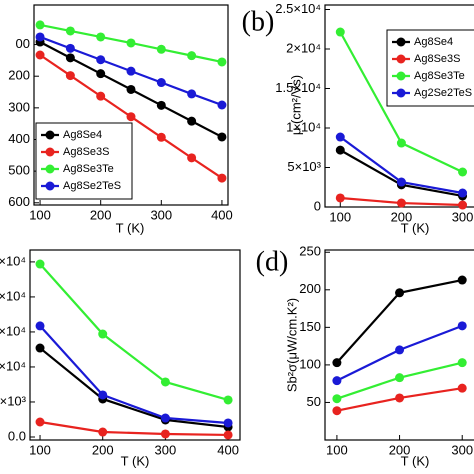 This screenshot has height=474, width=474. I want to click on y-tick-label: 0, so click(317, 205).